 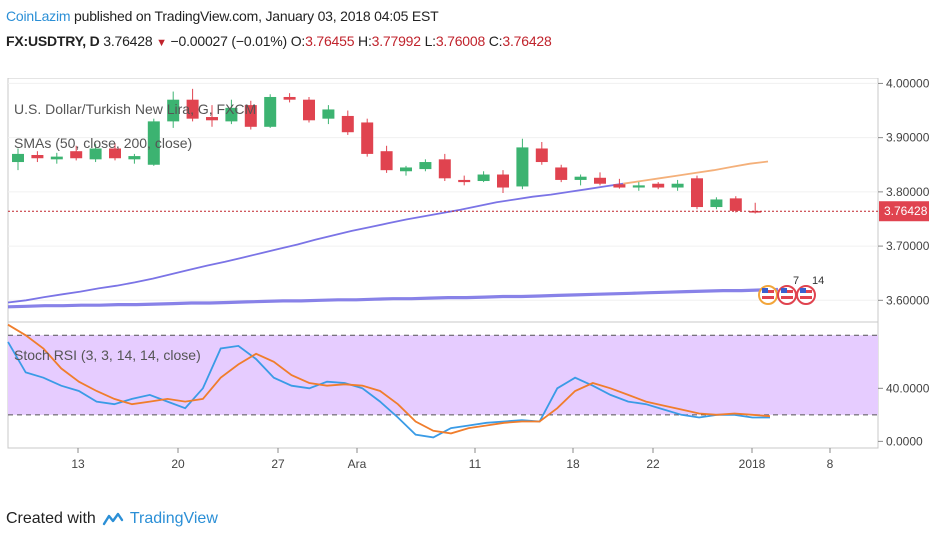 I want to click on symbol-label: FX:USDTRY, D, so click(x=53, y=41).